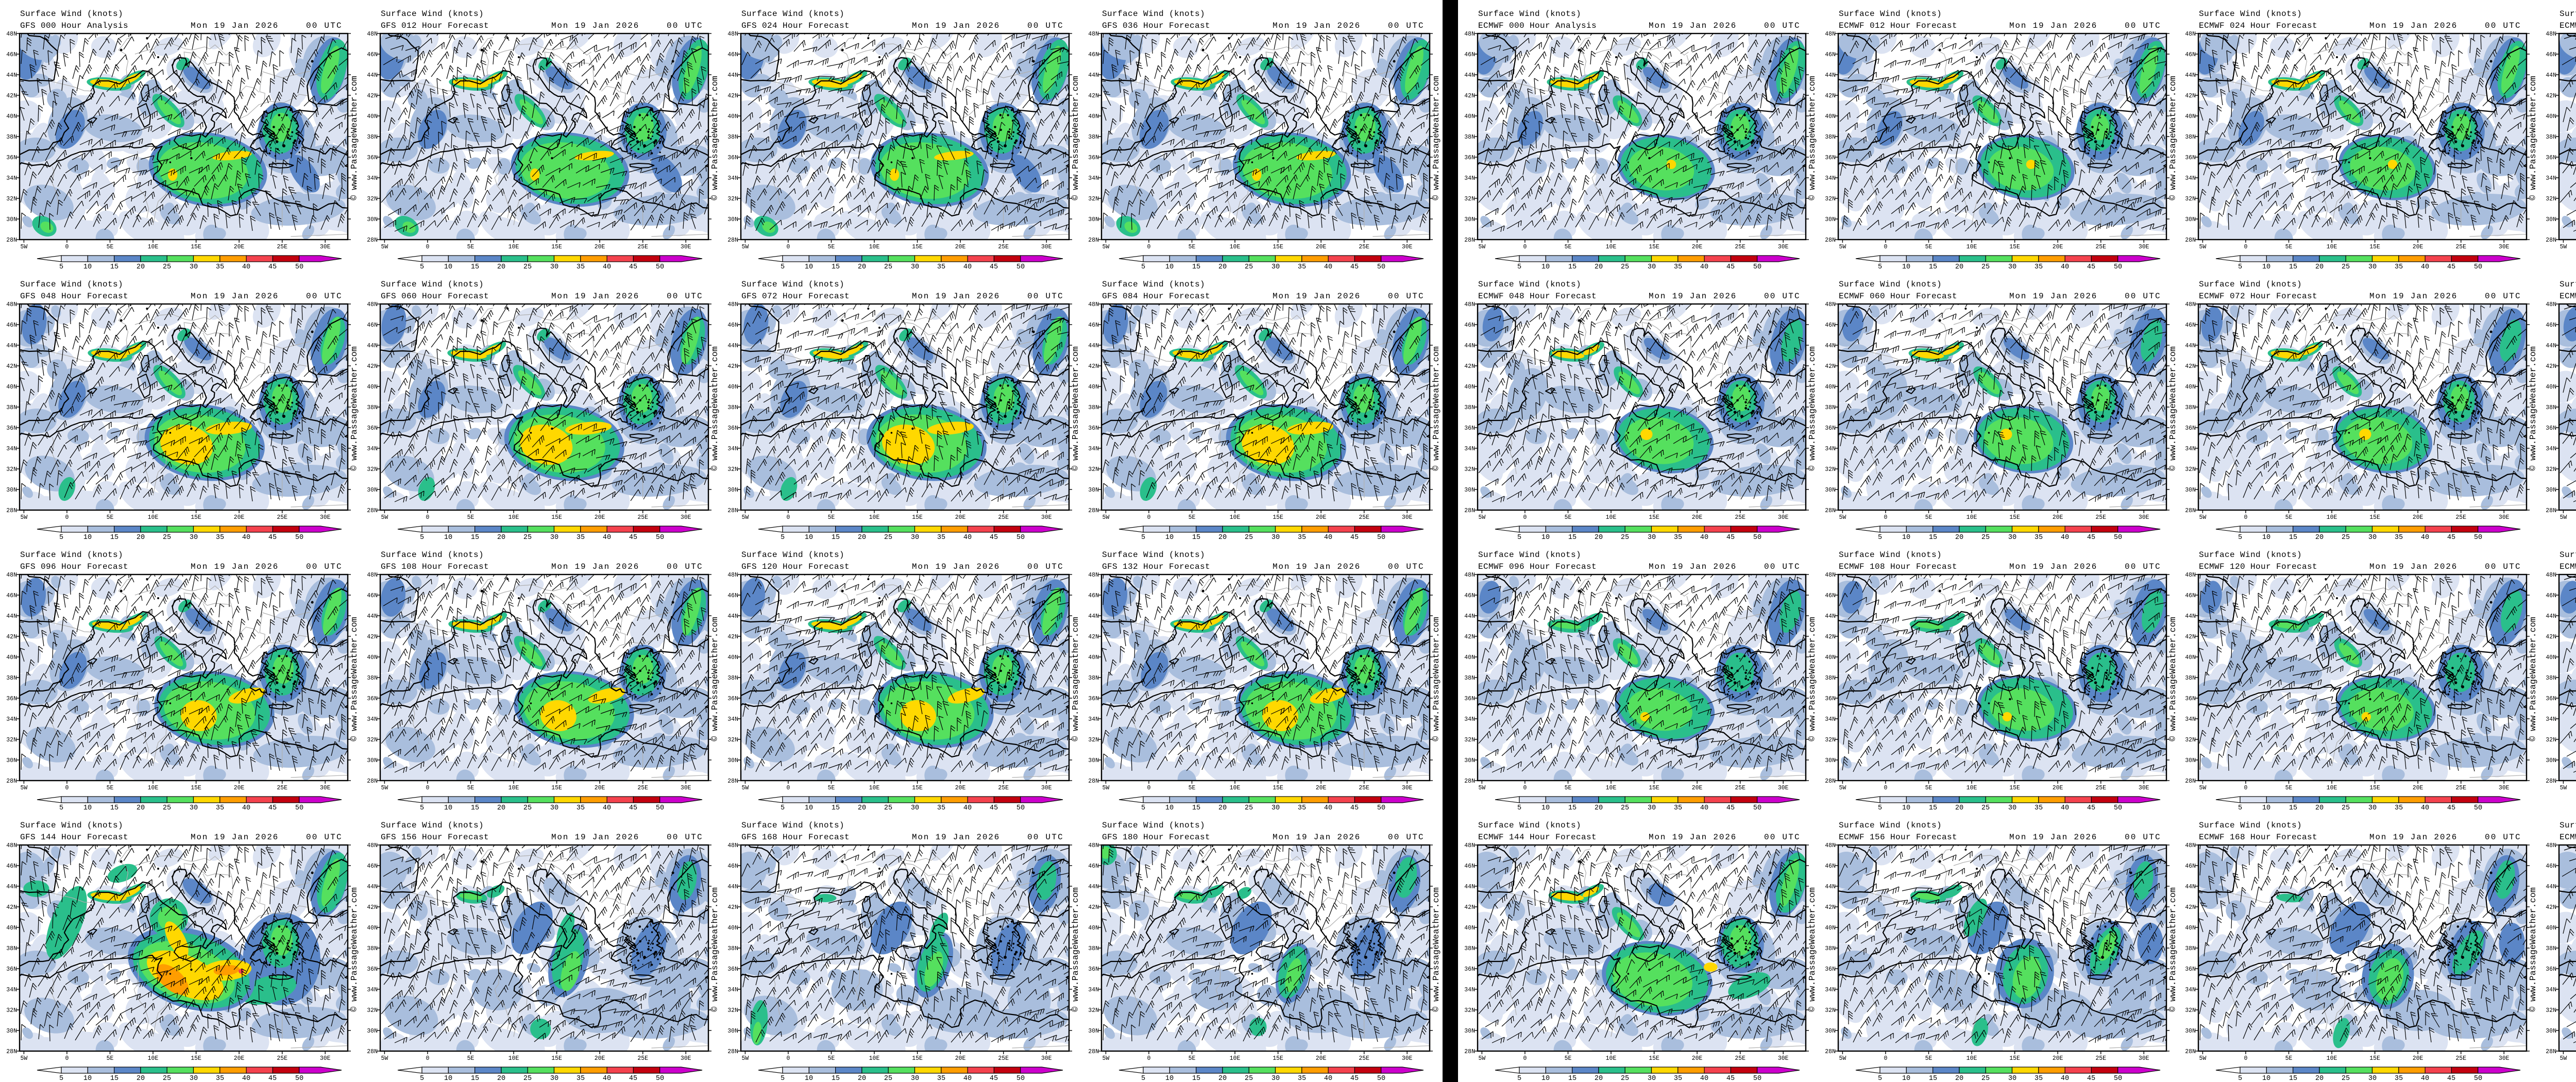 This screenshot has width=2576, height=1082. I want to click on svg-text: ECMWF 132 Hour Forecast, so click(2568, 567).